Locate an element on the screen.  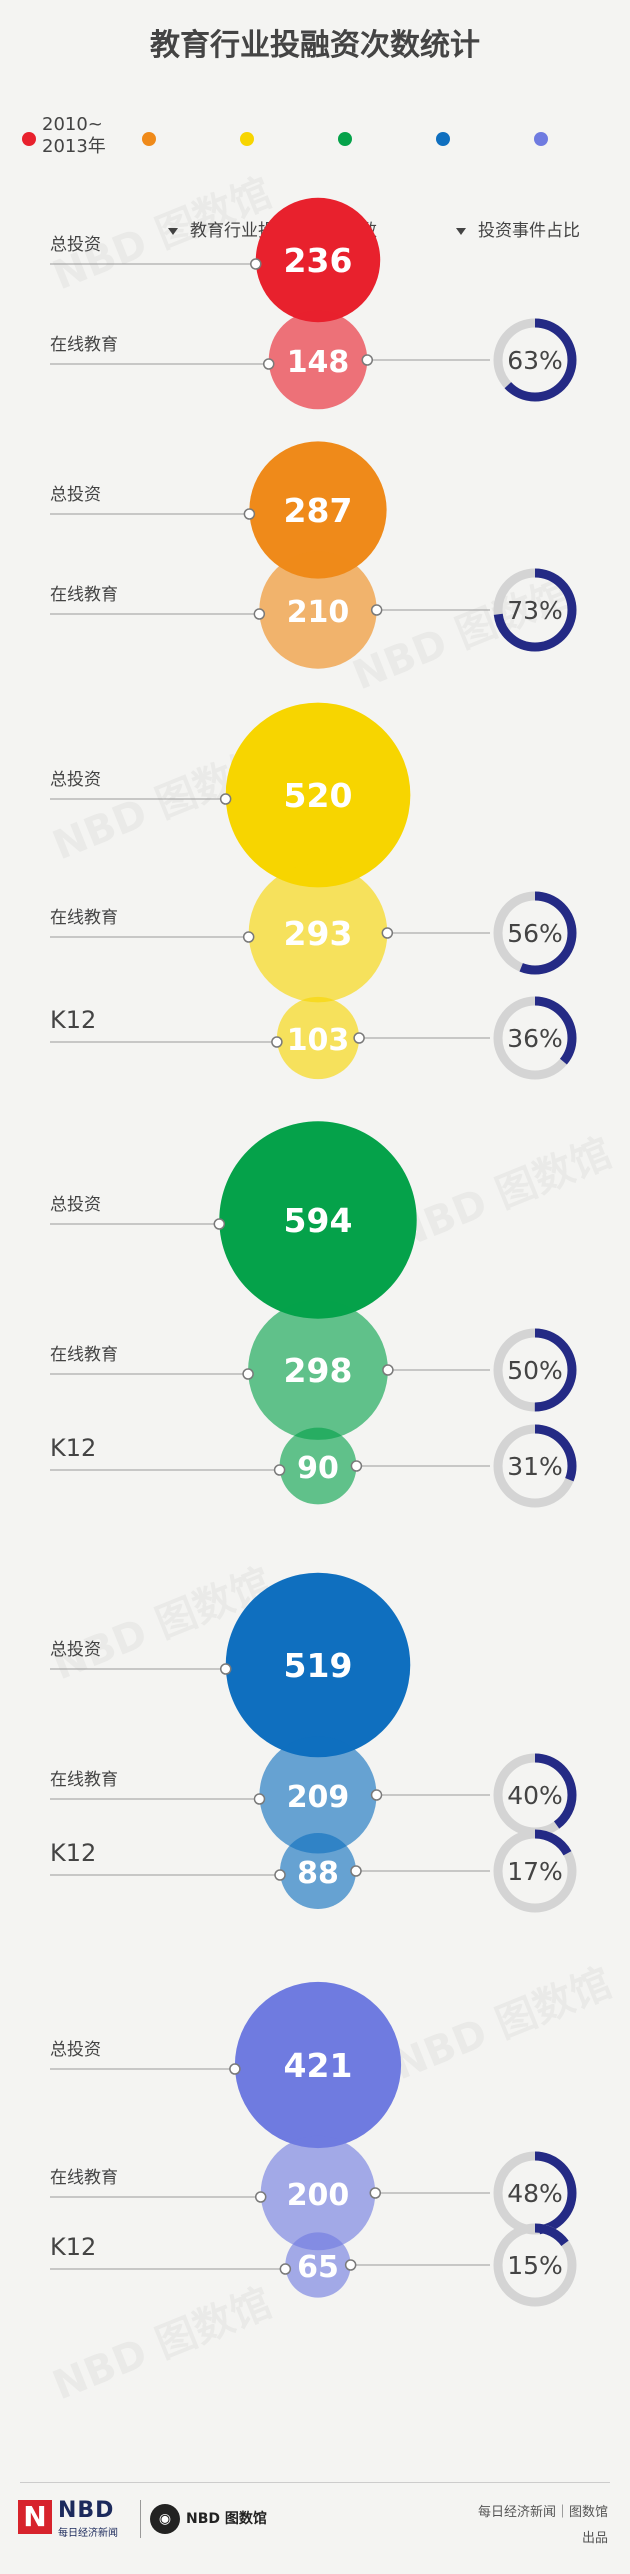
legend: 2010~ 2013年 is located at coordinates (322, 140).